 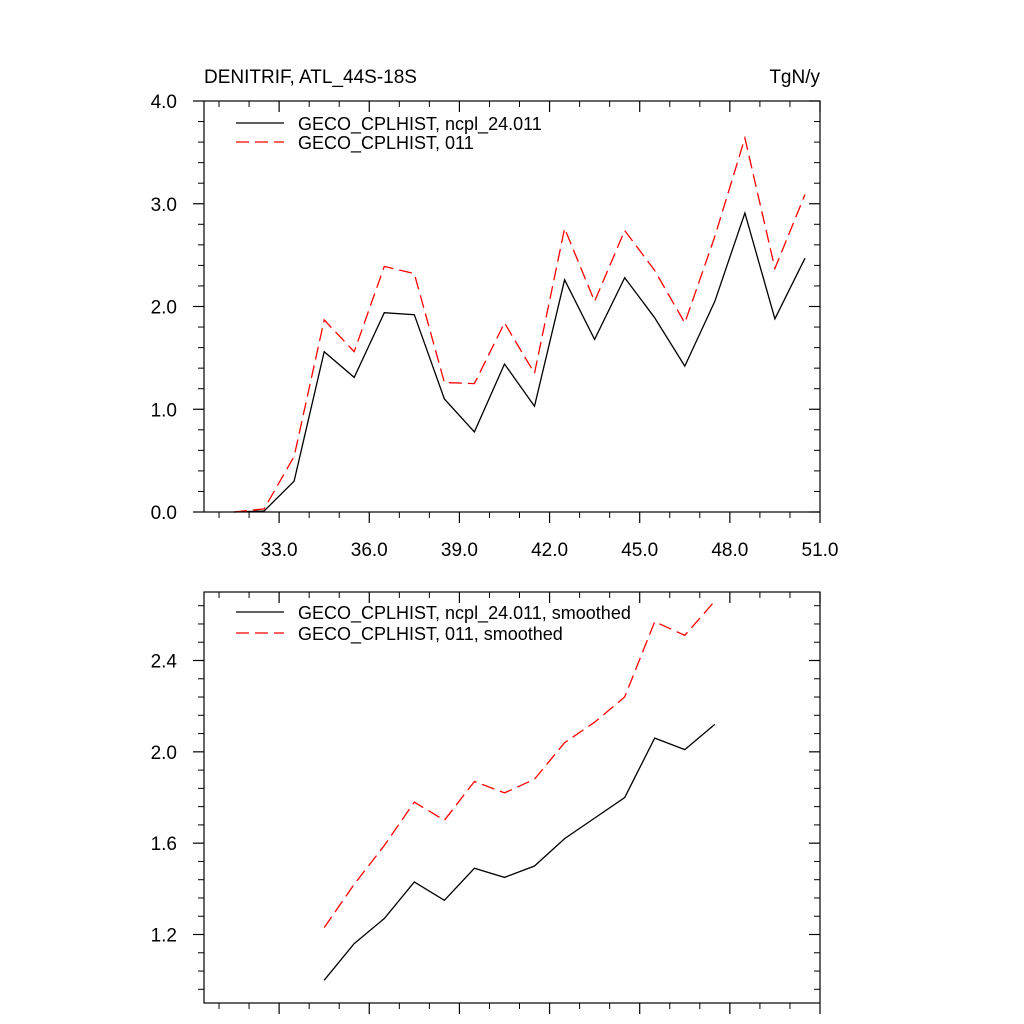 What do you see at coordinates (164, 205) in the screenshot?
I see `y-tick-label: 3.0` at bounding box center [164, 205].